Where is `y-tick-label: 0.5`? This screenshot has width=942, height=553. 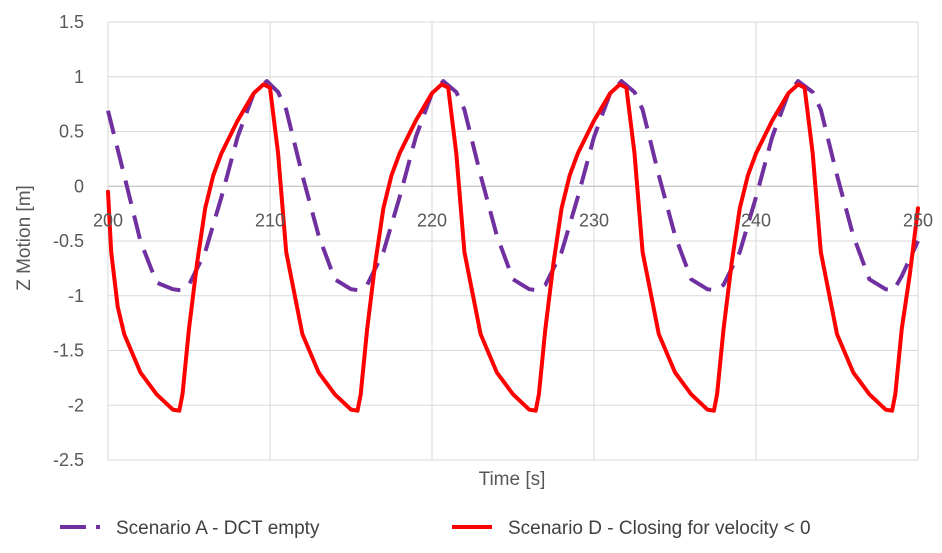
y-tick-label: 0.5 is located at coordinates (71, 132).